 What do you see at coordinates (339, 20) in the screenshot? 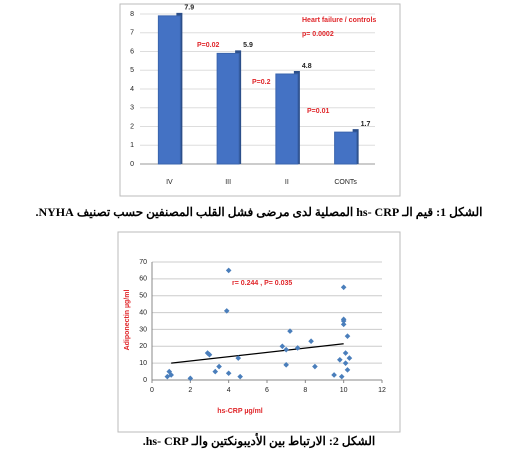
I see `annotation: Heart failure / controls` at bounding box center [339, 20].